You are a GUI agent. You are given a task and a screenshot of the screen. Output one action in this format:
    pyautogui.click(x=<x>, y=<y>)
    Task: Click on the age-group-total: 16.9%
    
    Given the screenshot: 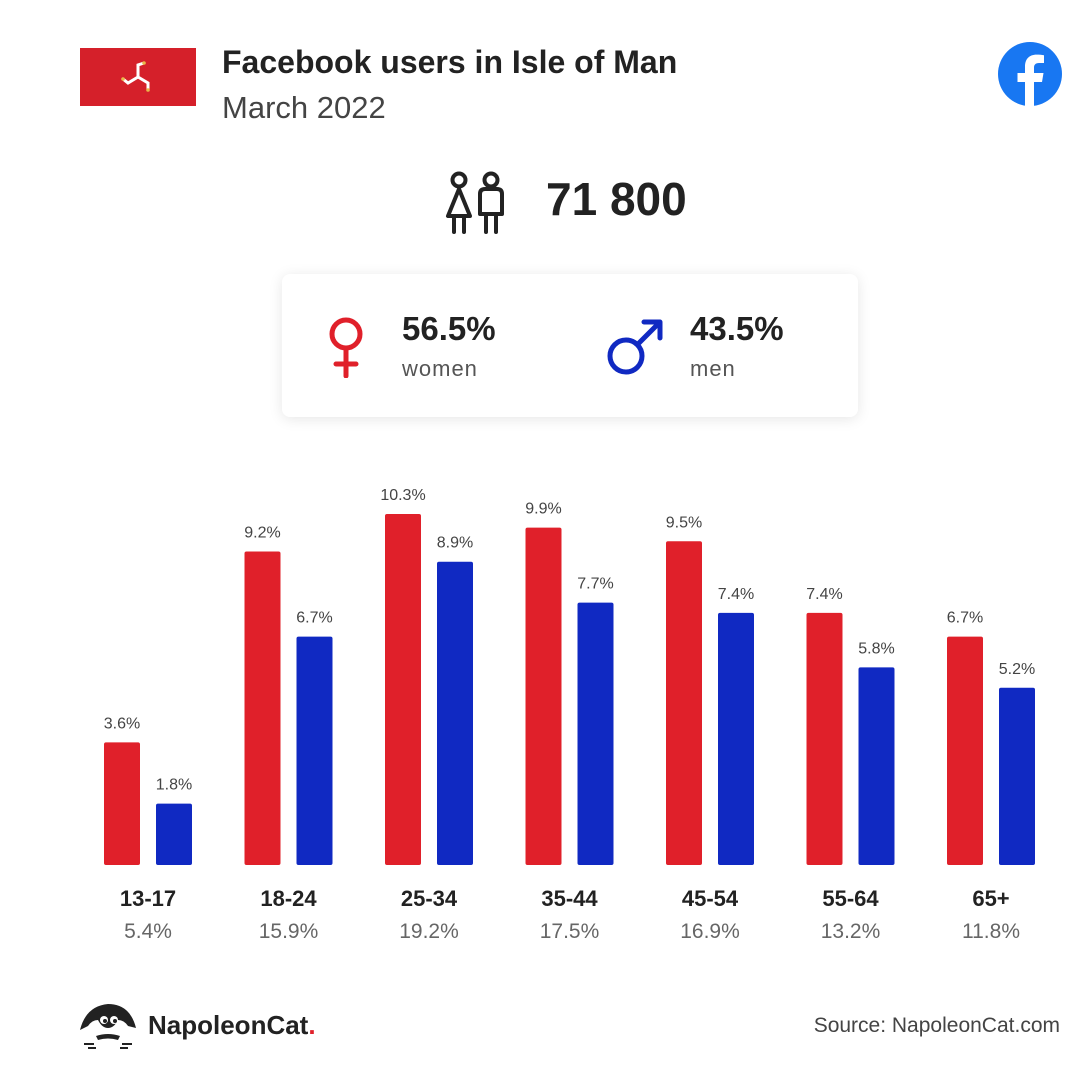 What is the action you would take?
    pyautogui.click(x=710, y=931)
    